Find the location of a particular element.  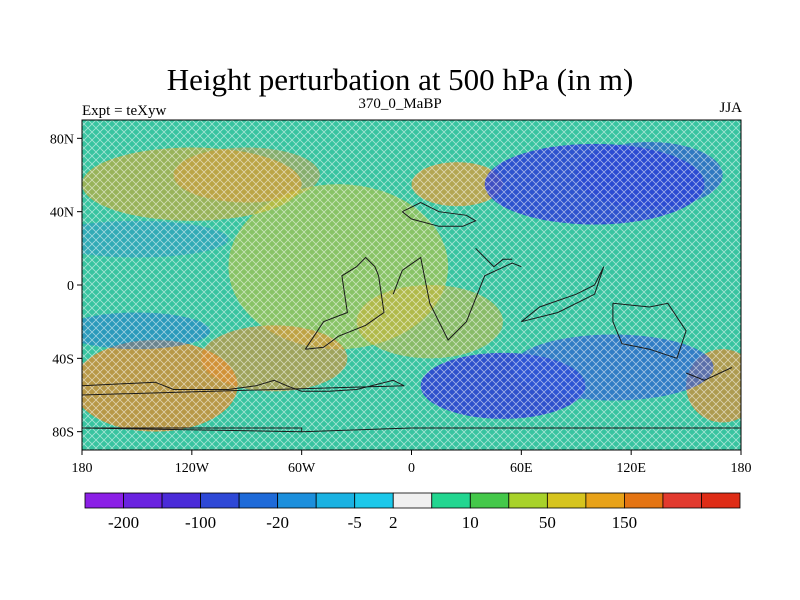

lon-label: 60W is located at coordinates (302, 468).